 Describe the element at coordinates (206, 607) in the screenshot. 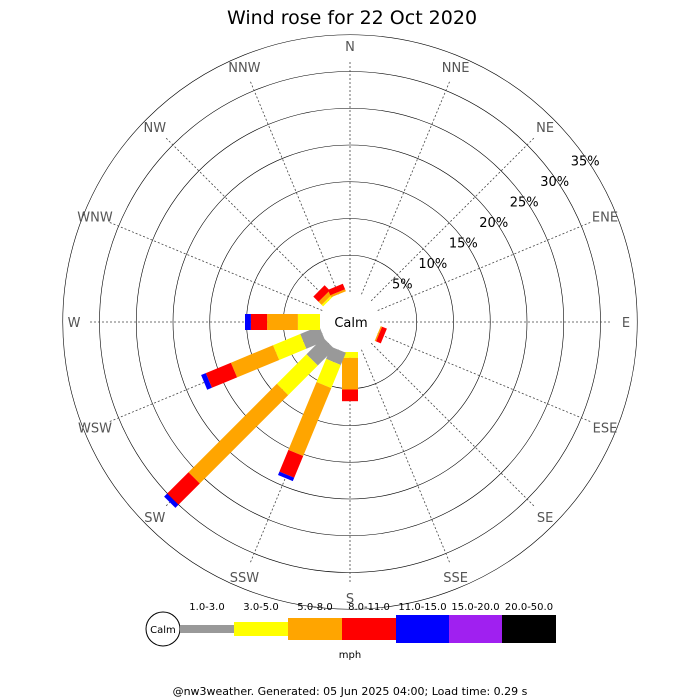

I see `legend-label-1: 1.0-3.0` at that location.